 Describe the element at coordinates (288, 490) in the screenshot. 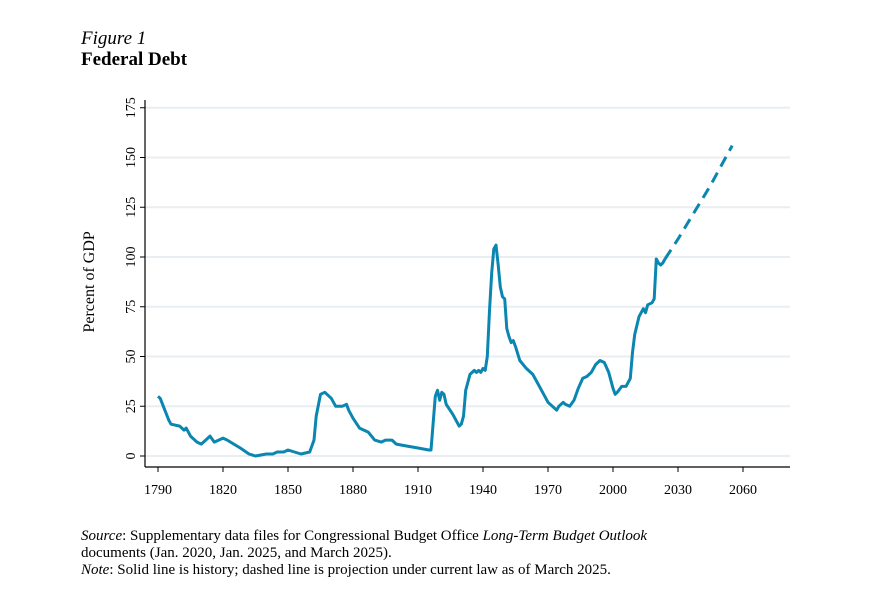

I see `x-tick-label: 1850` at that location.